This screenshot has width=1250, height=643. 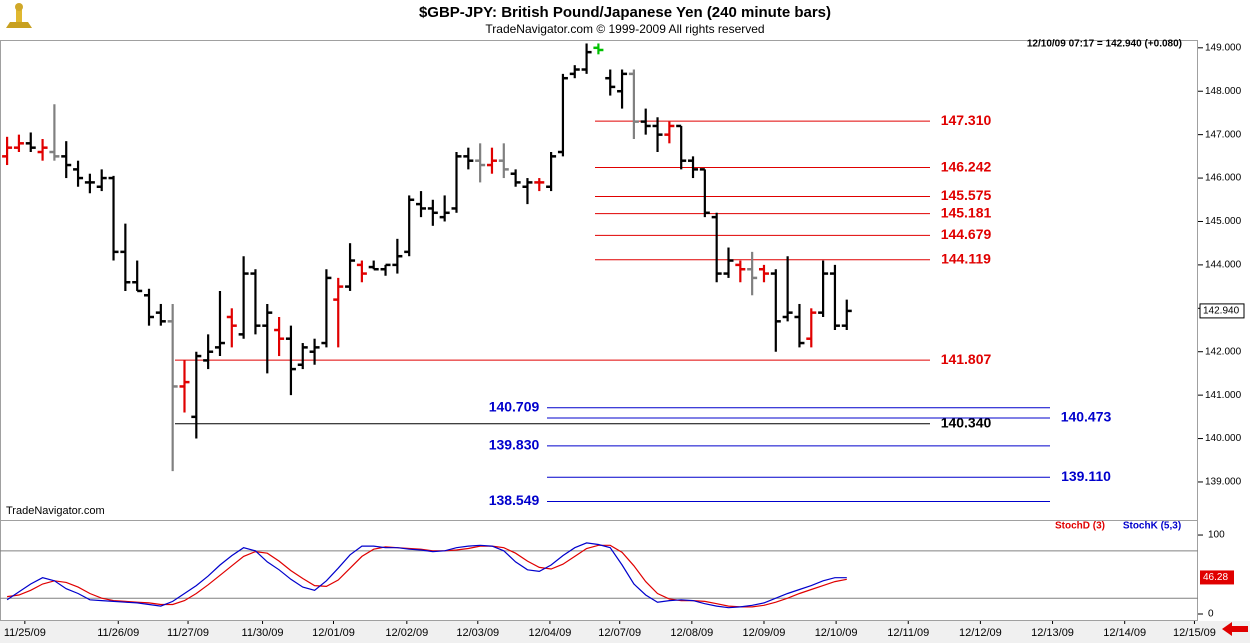 What do you see at coordinates (966, 422) in the screenshot?
I see `level-label: 140.340` at bounding box center [966, 422].